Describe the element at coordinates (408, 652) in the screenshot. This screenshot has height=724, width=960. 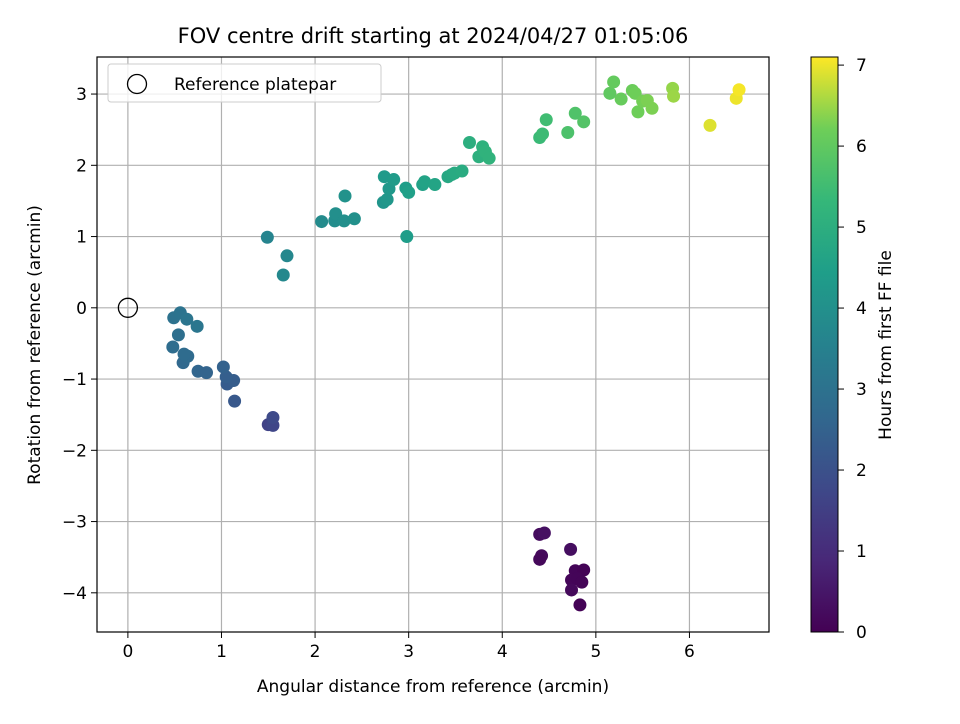
I see `x-tick-label: 3` at that location.